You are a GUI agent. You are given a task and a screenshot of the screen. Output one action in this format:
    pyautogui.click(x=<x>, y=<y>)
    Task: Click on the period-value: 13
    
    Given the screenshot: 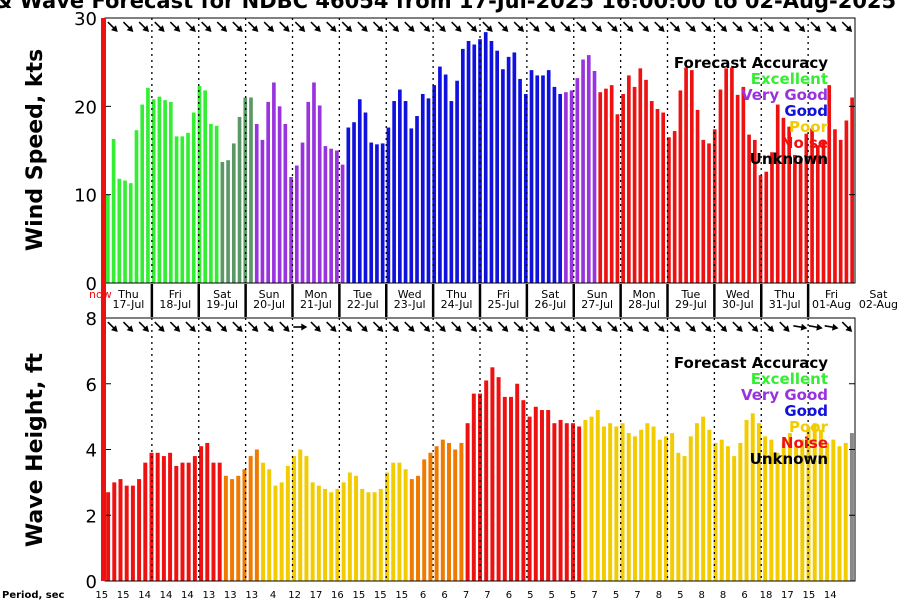 What is the action you would take?
    pyautogui.click(x=230, y=595)
    